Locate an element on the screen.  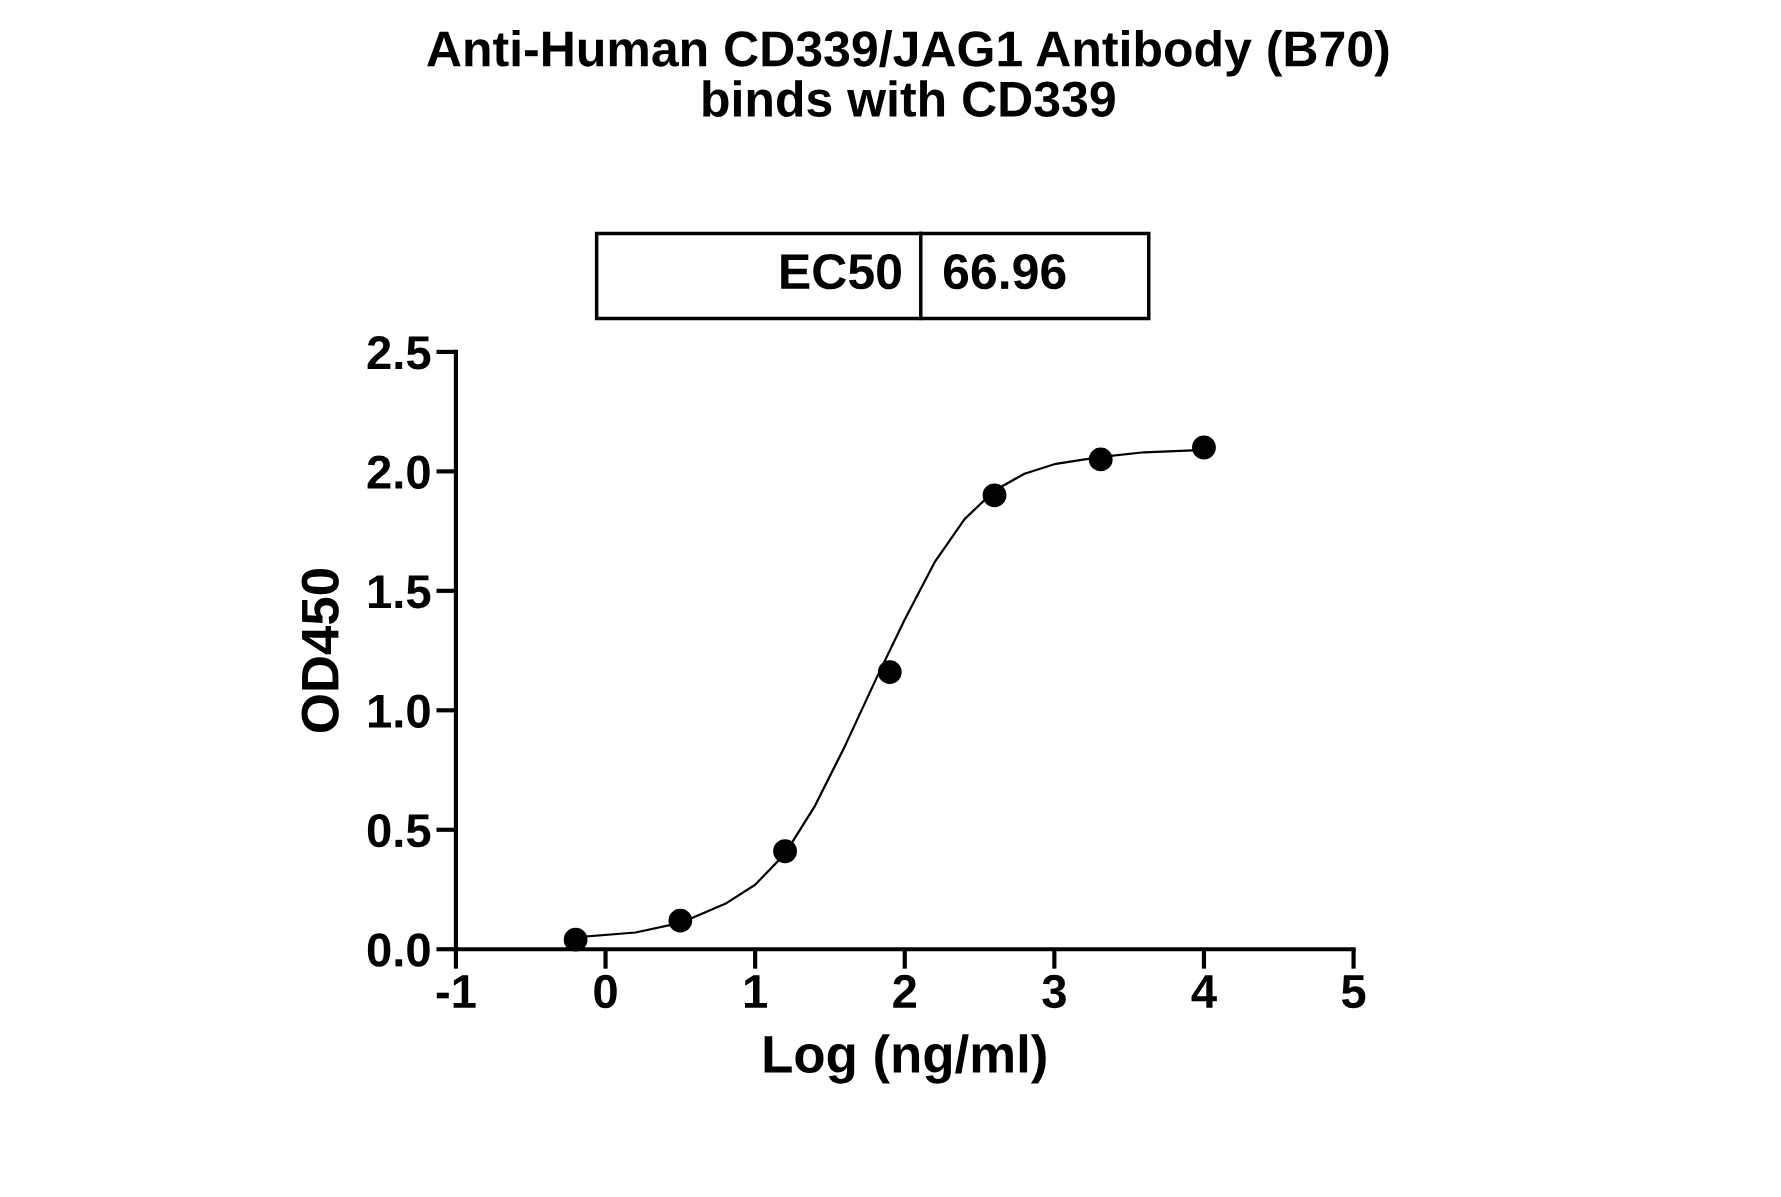
y-tick-label: 0.5 is located at coordinates (399, 830).